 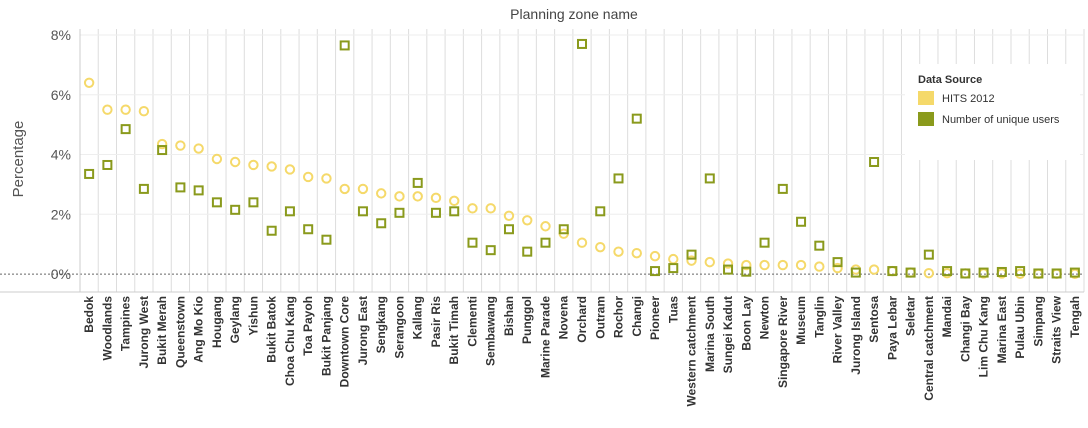 What do you see at coordinates (600, 317) in the screenshot?
I see `category-label: Outram` at bounding box center [600, 317].